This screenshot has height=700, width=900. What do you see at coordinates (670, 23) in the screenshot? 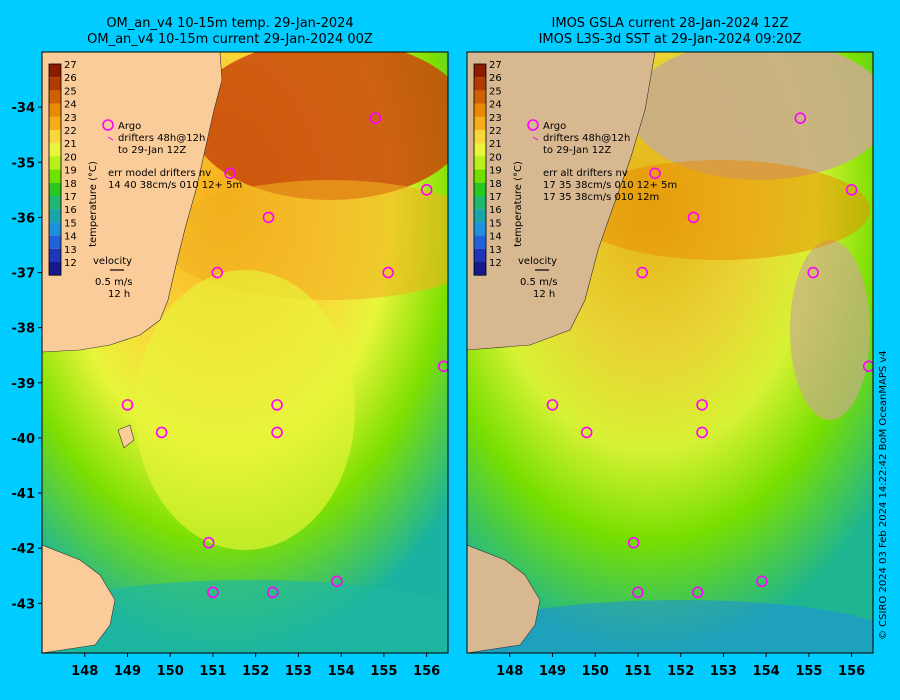
I see `right-title-line1: IMOS GSLA current 28-Jan-2024 12Z` at bounding box center [670, 23].